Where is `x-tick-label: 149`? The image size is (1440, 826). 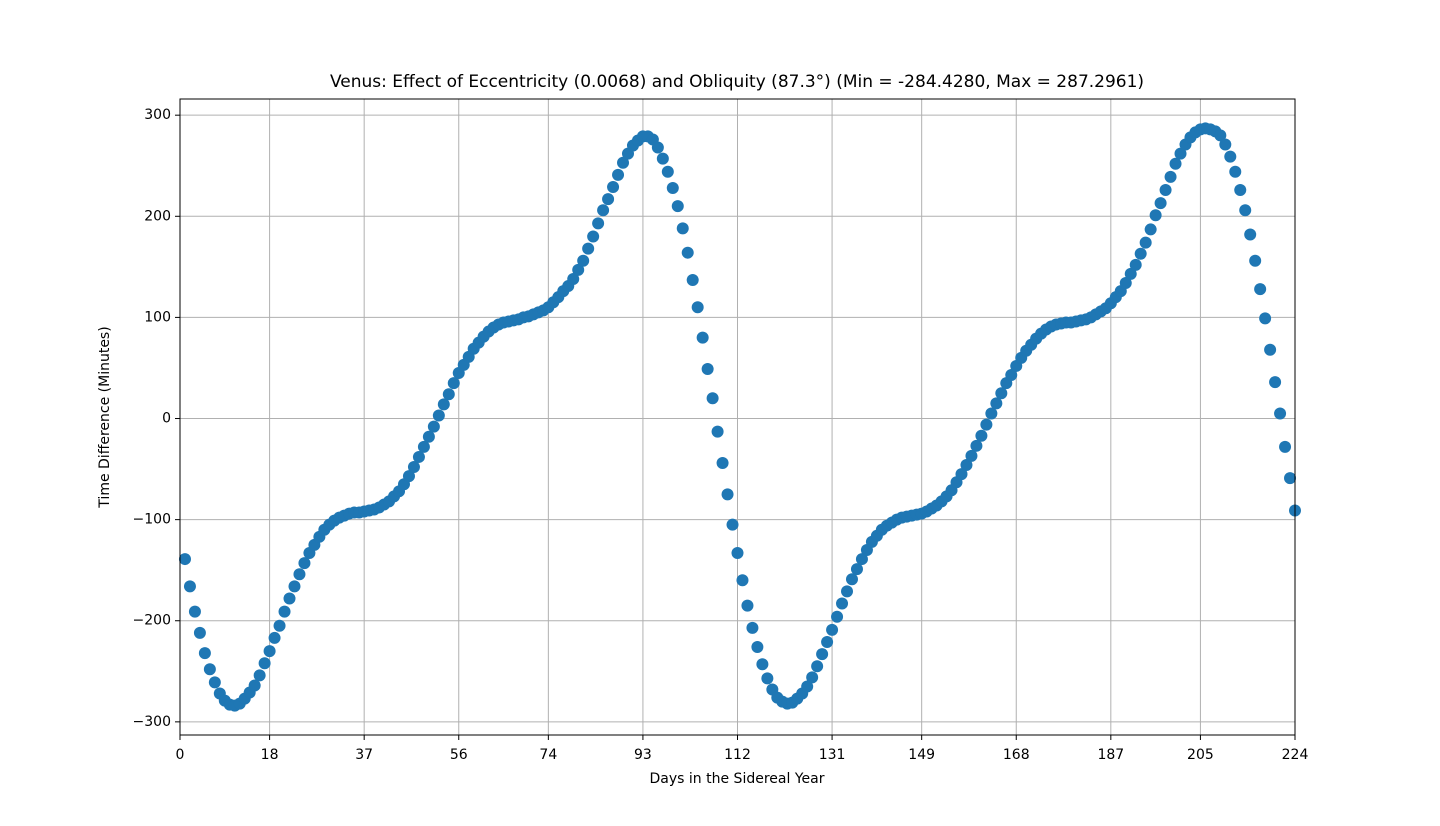
x-tick-label: 149 is located at coordinates (921, 755).